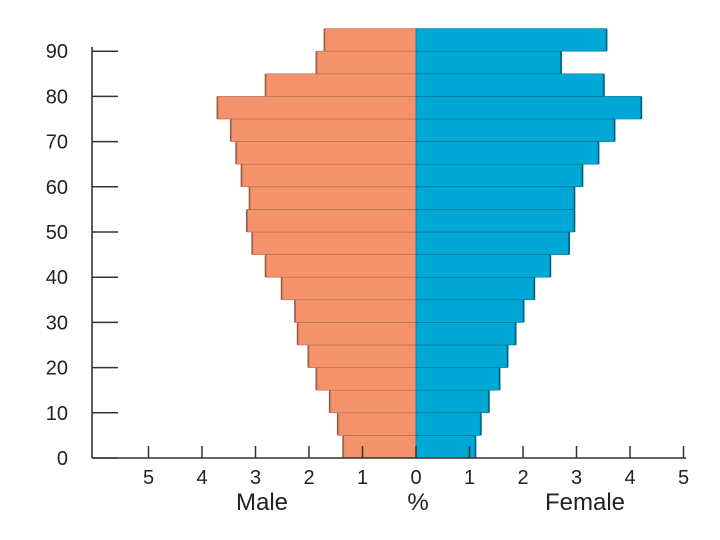 The height and width of the screenshot is (540, 720). What do you see at coordinates (57, 52) in the screenshot?
I see `y-tick-label-90: 90` at bounding box center [57, 52].